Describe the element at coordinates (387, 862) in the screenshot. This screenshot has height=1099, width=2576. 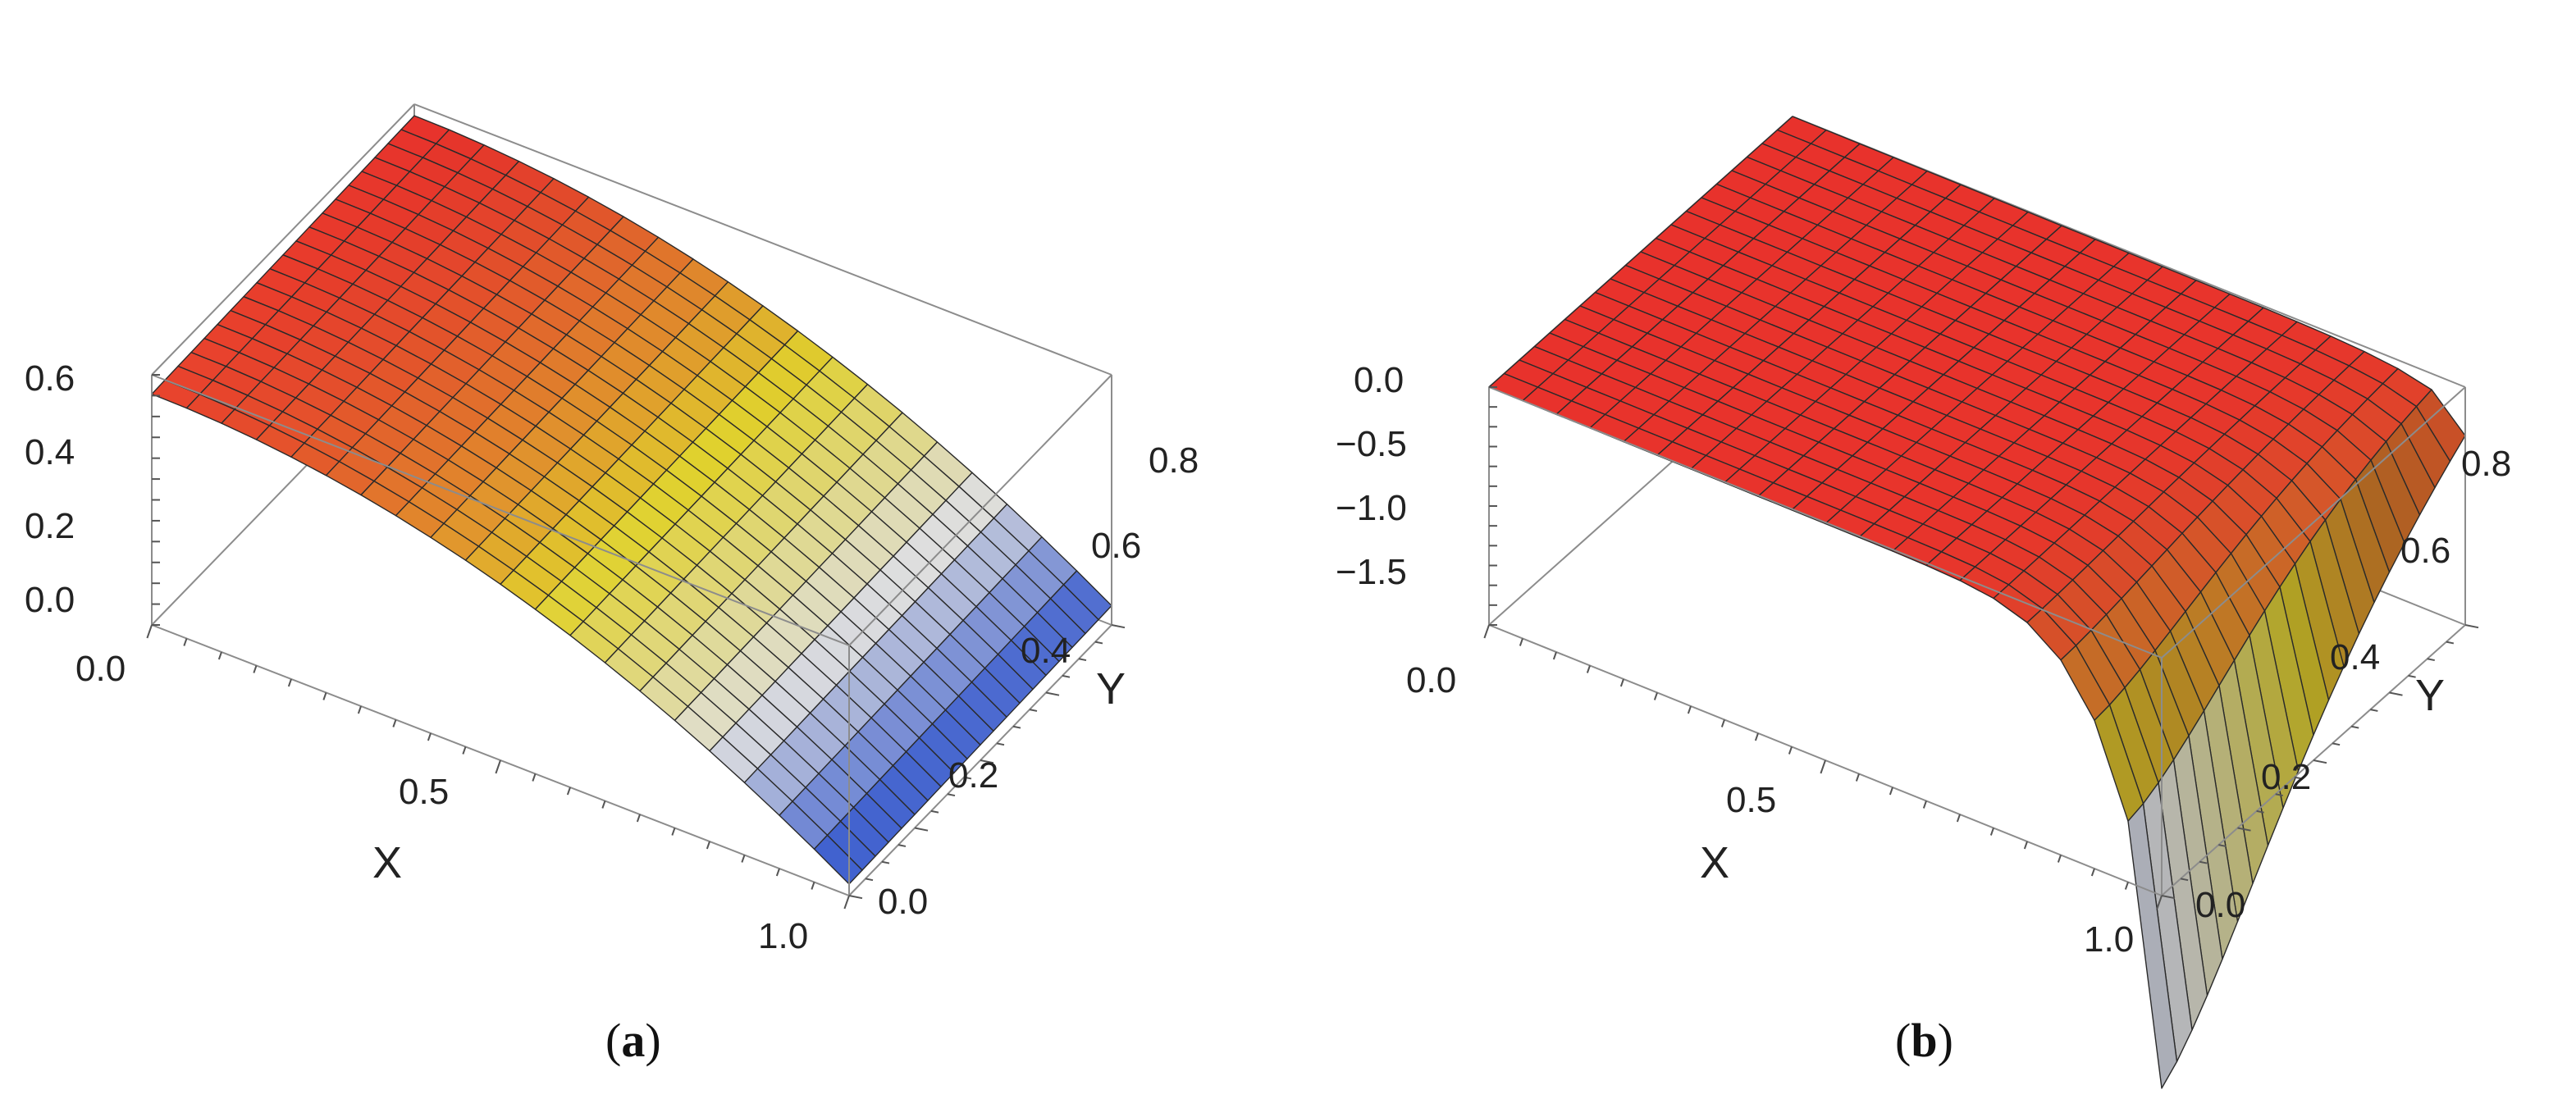
I see `x-axis-label-a: X` at that location.